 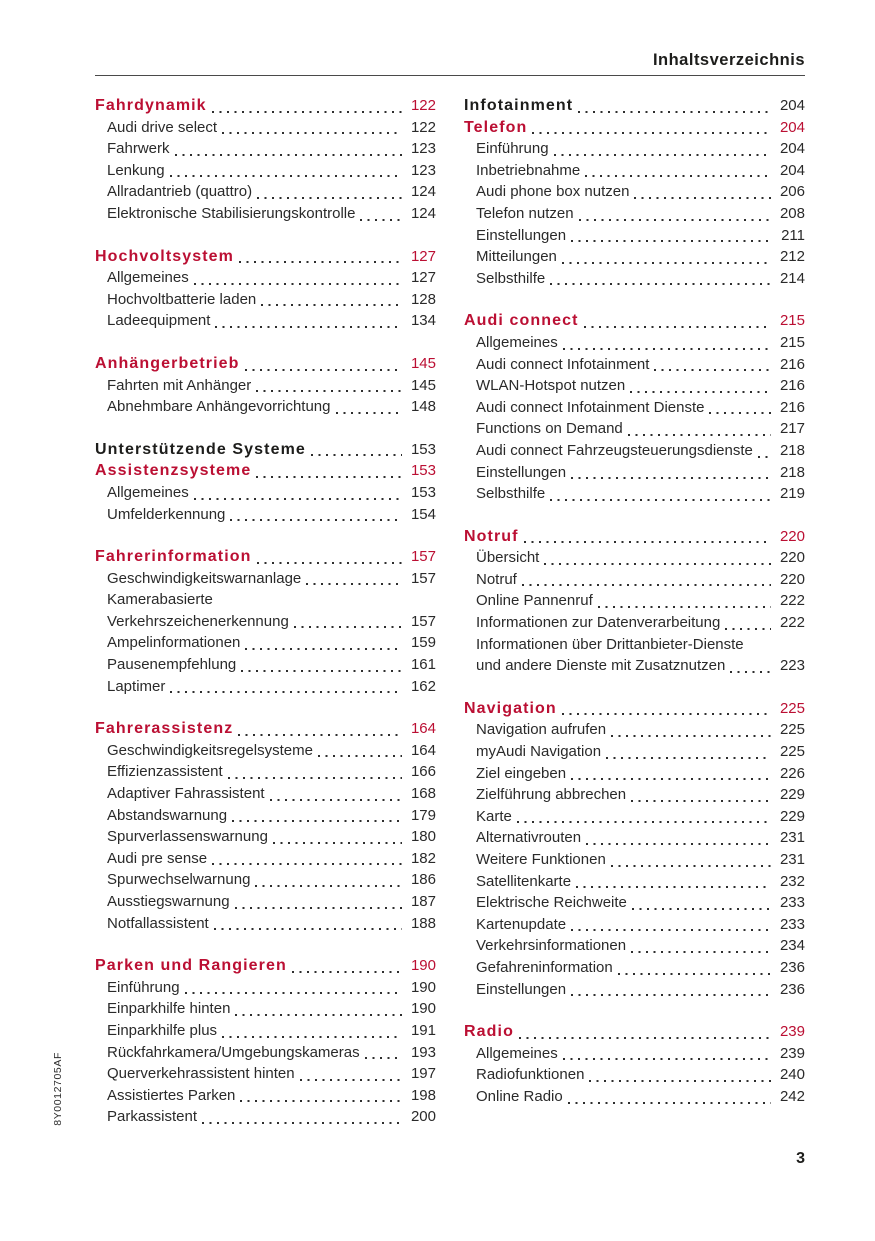 I want to click on toc-entry: Einführung 204, so click(x=634, y=149).